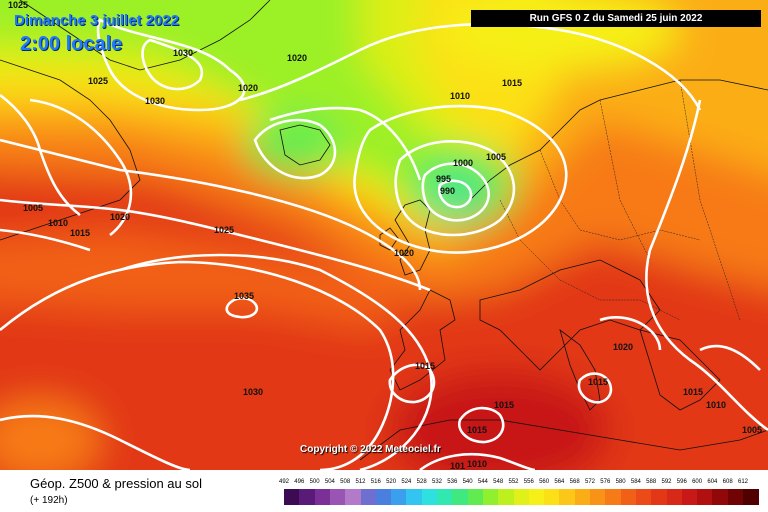  I want to click on forecast-time: 2:00 locale, so click(71, 44).